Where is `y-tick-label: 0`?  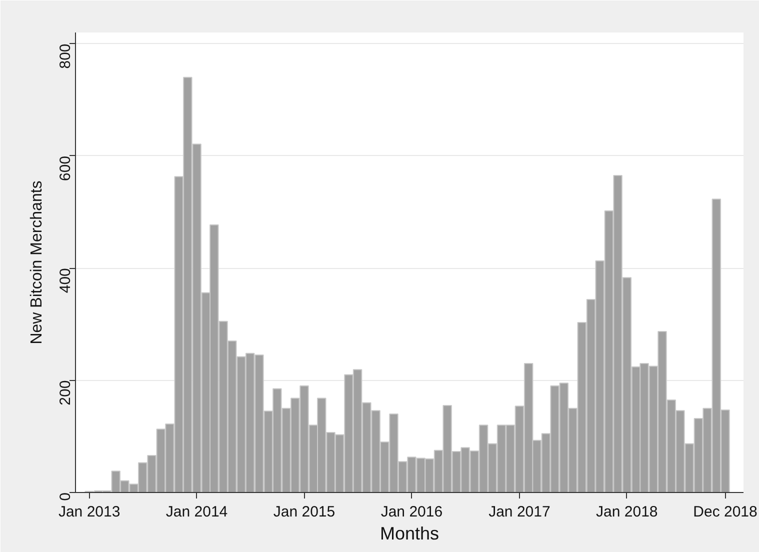 y-tick-label: 0 is located at coordinates (65, 496).